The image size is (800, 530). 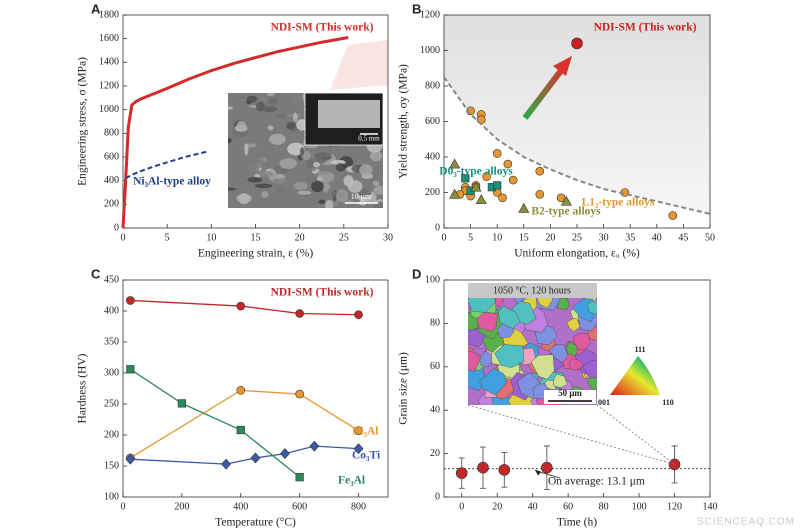 What do you see at coordinates (83, 388) in the screenshot?
I see `y-axis-label: Hardness (HV)` at bounding box center [83, 388].